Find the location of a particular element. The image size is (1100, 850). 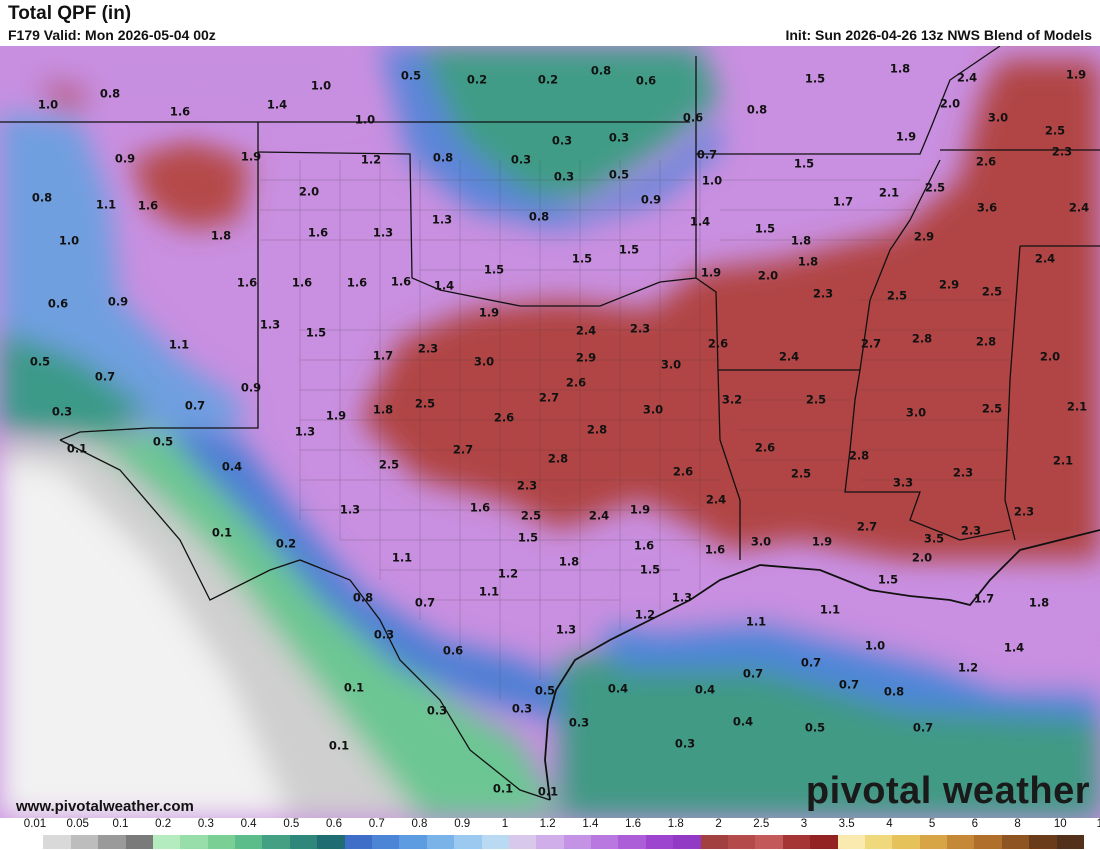

qpf-label: 3.2 is located at coordinates (732, 400).